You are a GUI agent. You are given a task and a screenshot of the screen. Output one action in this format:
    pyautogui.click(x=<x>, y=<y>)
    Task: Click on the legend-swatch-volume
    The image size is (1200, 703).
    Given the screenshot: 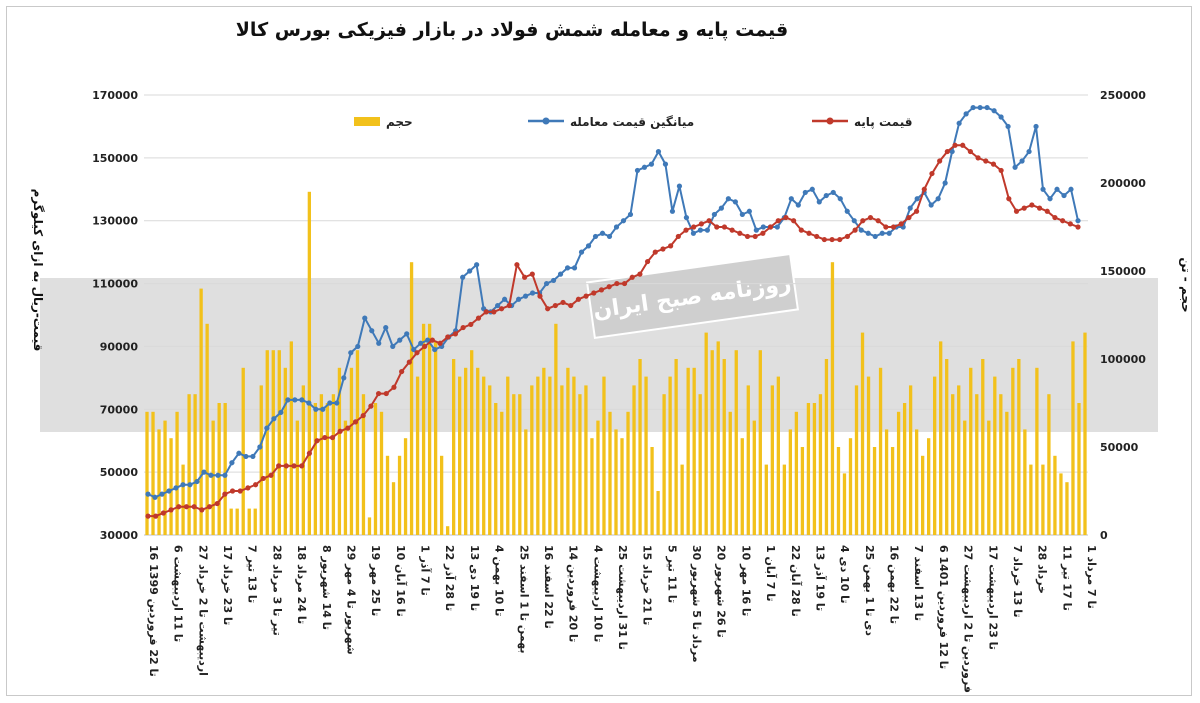 What is the action you would take?
    pyautogui.click(x=367, y=121)
    